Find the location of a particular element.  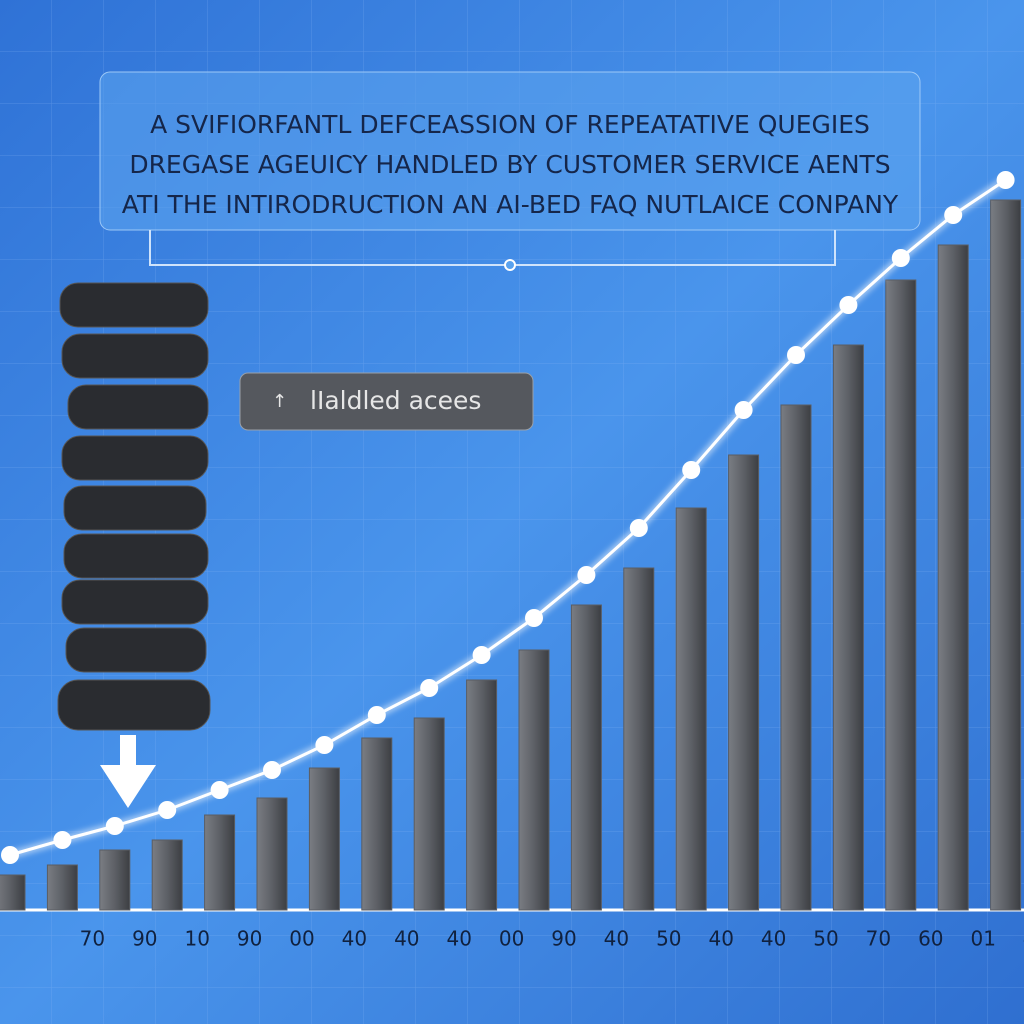

annotation-box is located at coordinates (386, 401).